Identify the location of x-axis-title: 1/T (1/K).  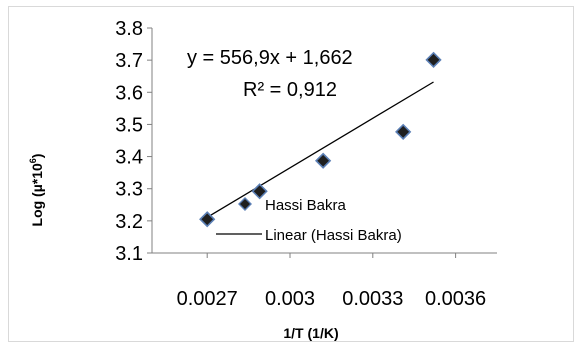
(310, 333).